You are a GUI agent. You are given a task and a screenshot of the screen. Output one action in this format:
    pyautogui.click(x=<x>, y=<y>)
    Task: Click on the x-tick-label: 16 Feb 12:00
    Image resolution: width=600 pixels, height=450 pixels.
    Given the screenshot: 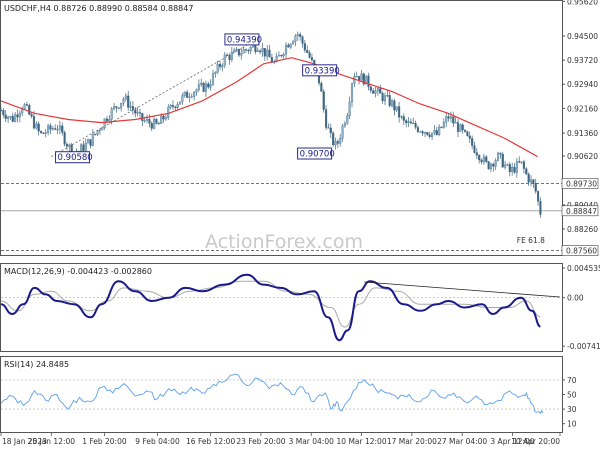 What is the action you would take?
    pyautogui.click(x=210, y=441)
    